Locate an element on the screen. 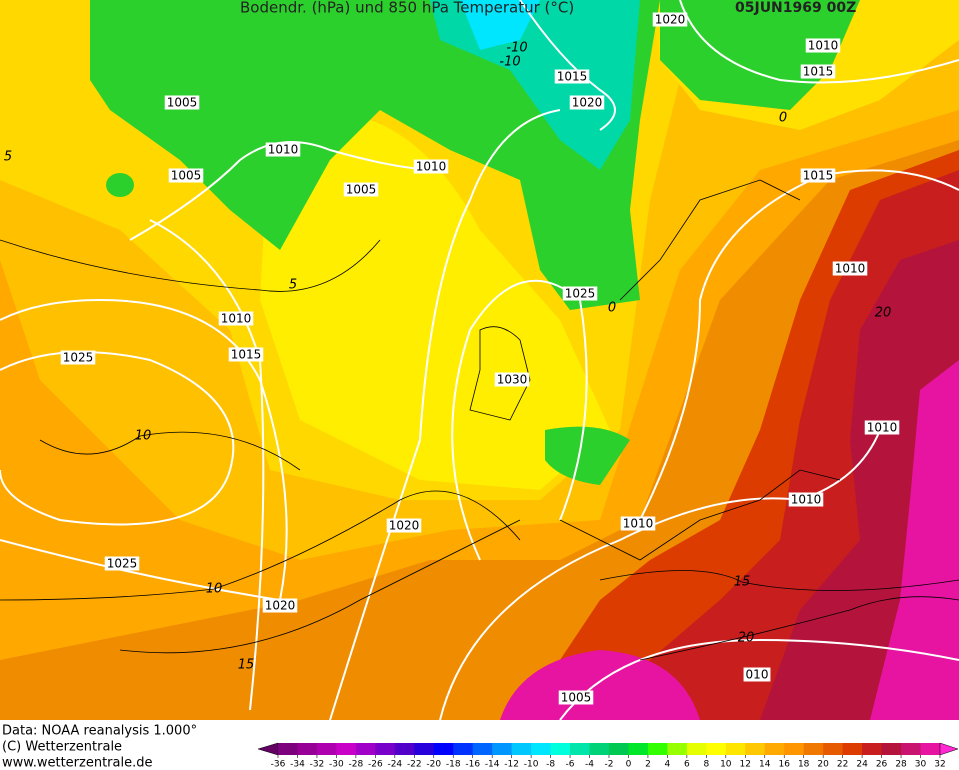 This screenshot has width=959, height=770. colorbar-tick-label: 6 is located at coordinates (687, 765).